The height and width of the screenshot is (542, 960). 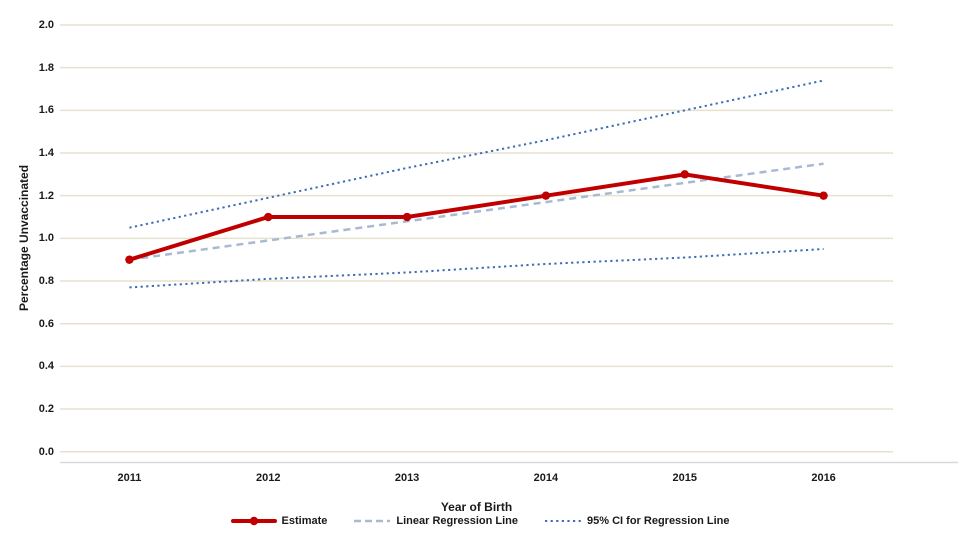 I want to click on legend-label-estimate: Estimate, so click(x=304, y=521).